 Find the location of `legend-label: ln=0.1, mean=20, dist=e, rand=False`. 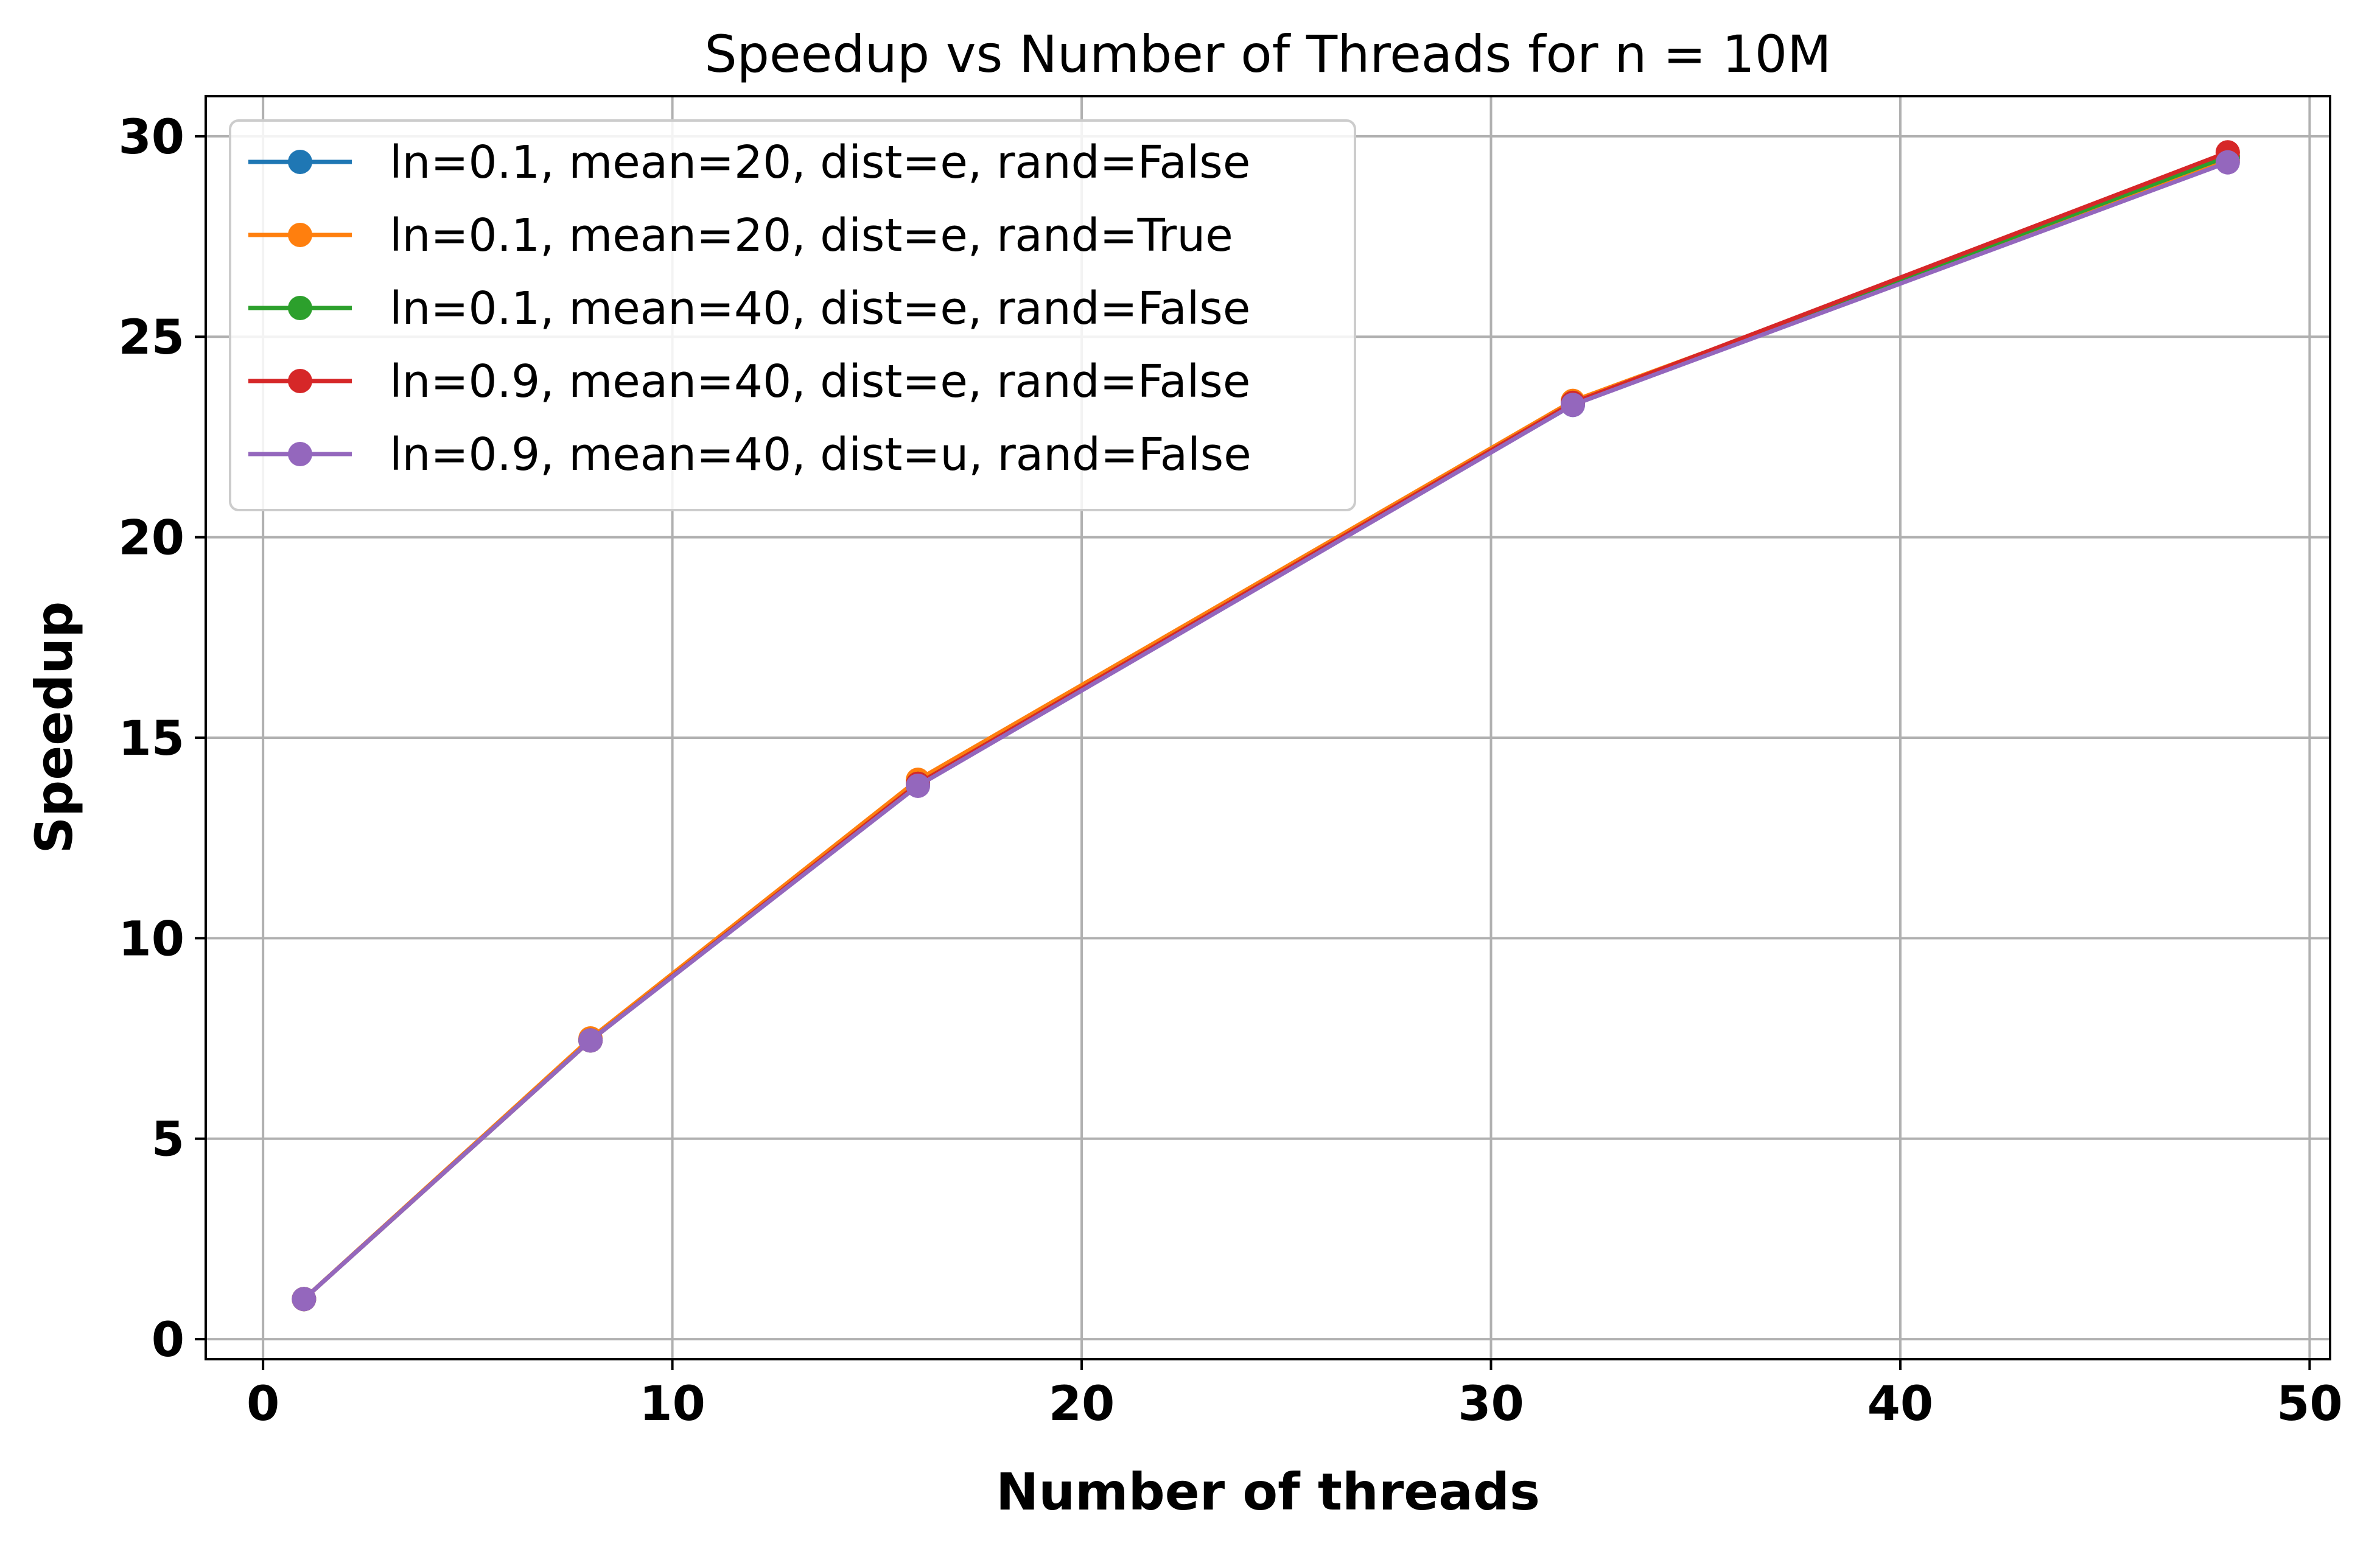

legend-label: ln=0.1, mean=20, dist=e, rand=False is located at coordinates (820, 162).